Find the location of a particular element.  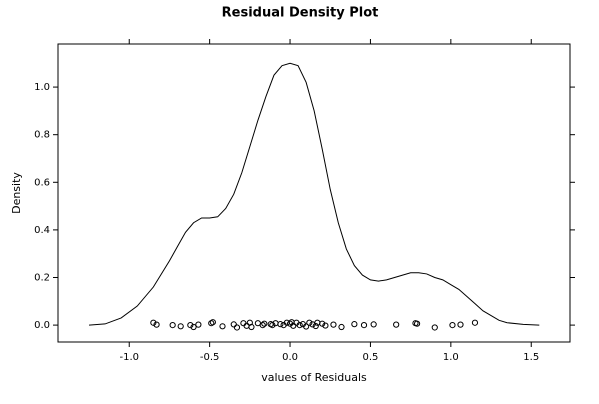

x-tick-label: 0.0 is located at coordinates (290, 357).